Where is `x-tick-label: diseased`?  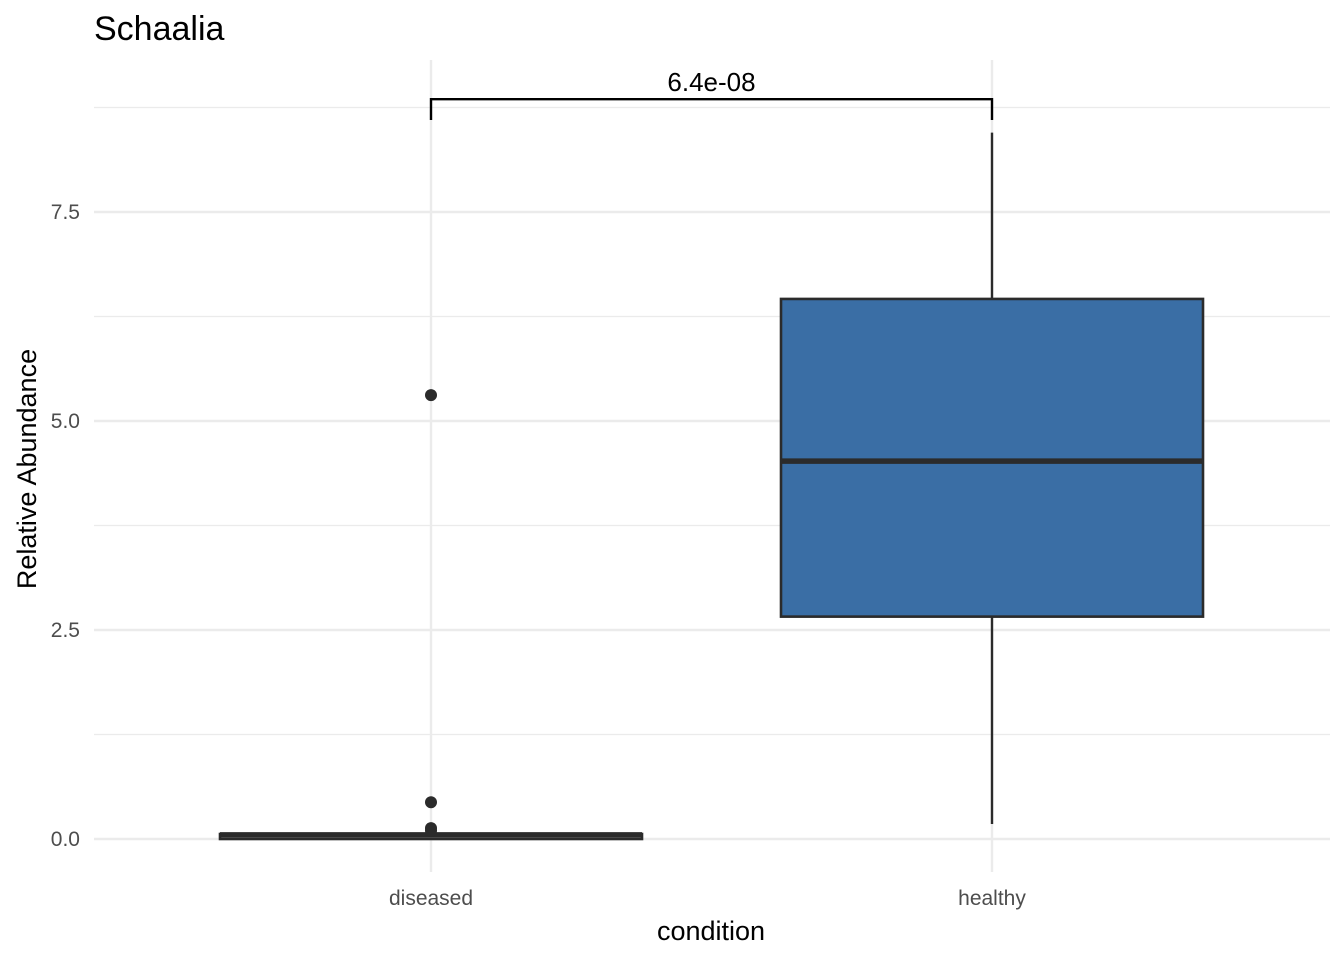 x-tick-label: diseased is located at coordinates (431, 898).